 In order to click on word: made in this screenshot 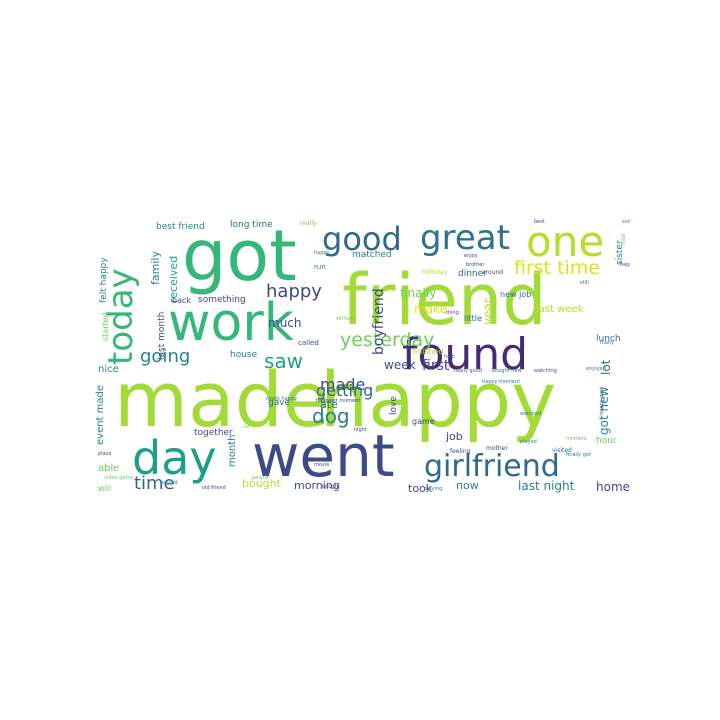, I will do `click(222, 399)`.